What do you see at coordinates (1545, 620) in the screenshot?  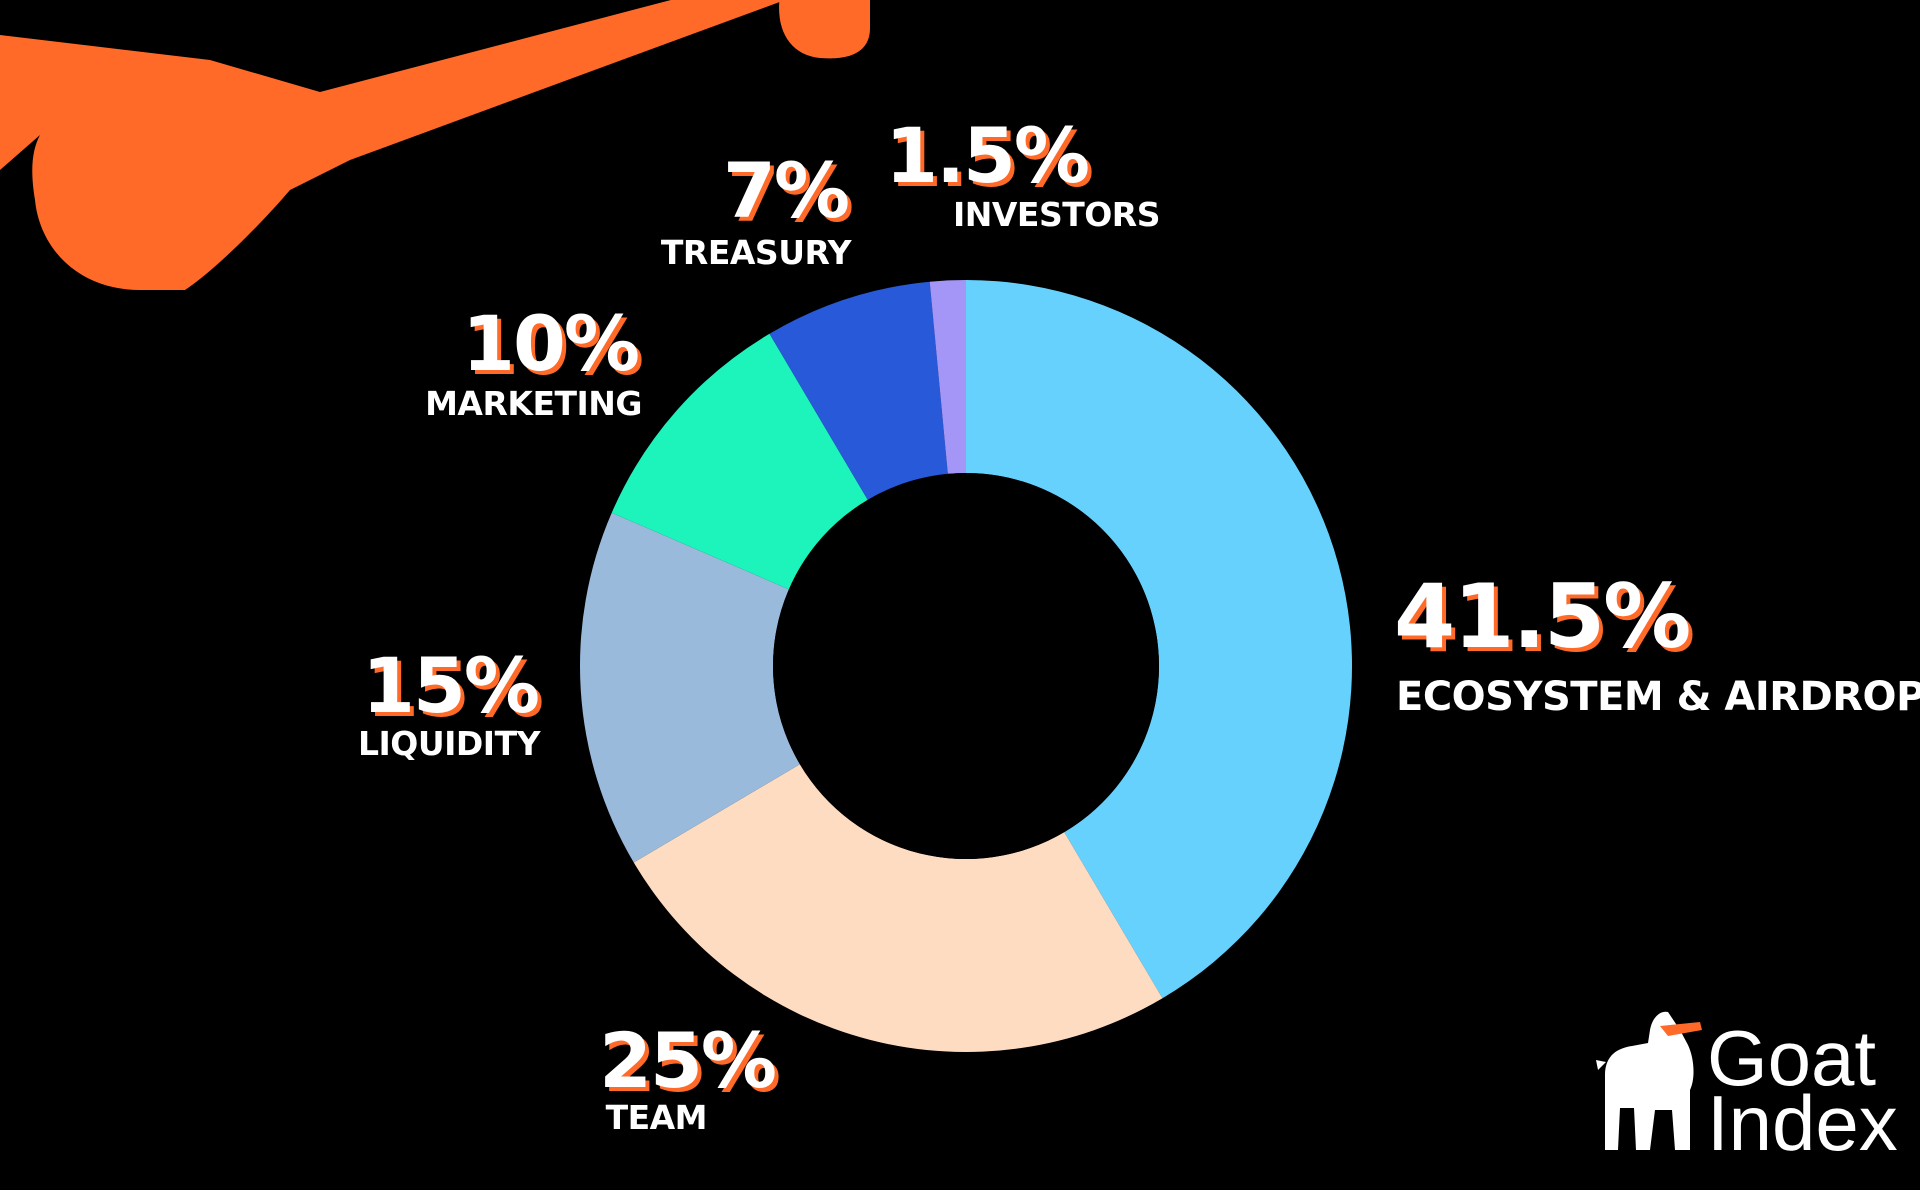 I see `percent-shadow: 41.5%` at bounding box center [1545, 620].